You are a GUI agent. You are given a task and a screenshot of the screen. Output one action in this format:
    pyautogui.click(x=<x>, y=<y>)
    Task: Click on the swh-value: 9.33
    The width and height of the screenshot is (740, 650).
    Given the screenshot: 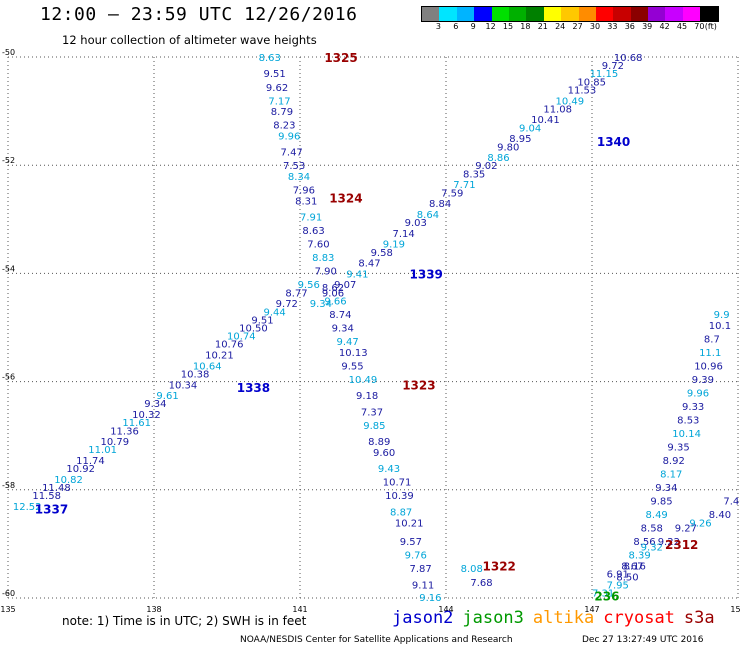 What is the action you would take?
    pyautogui.click(x=693, y=407)
    